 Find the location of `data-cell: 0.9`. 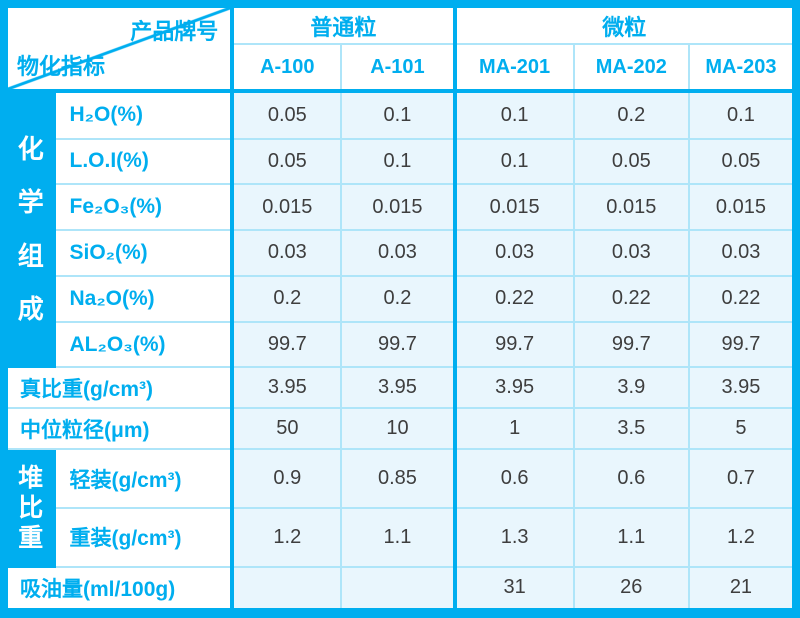

data-cell: 0.9 is located at coordinates (287, 479).